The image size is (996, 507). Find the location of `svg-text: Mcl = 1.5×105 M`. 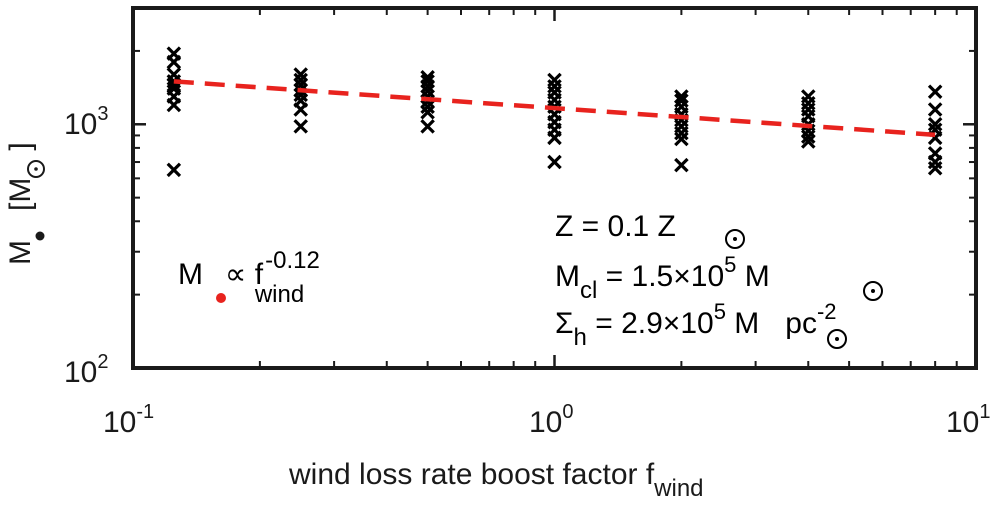

svg-text: Mcl = 1.5×105 M is located at coordinates (662, 278).